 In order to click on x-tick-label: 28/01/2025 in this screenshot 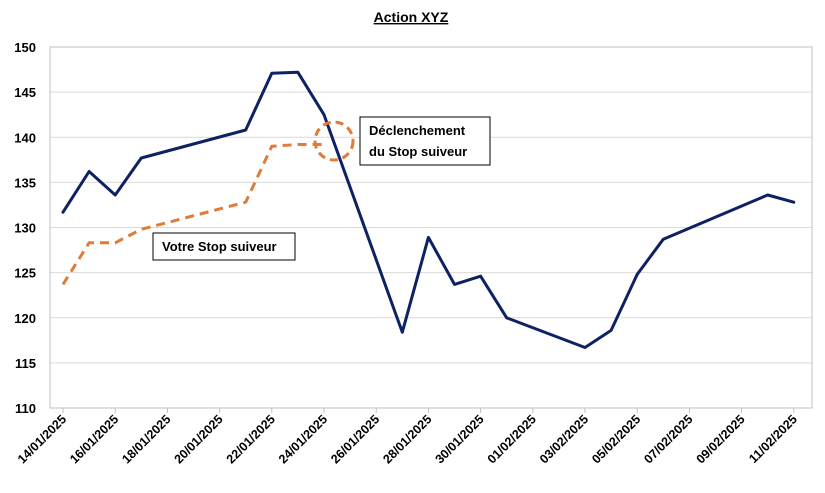, I will do `click(407, 439)`.